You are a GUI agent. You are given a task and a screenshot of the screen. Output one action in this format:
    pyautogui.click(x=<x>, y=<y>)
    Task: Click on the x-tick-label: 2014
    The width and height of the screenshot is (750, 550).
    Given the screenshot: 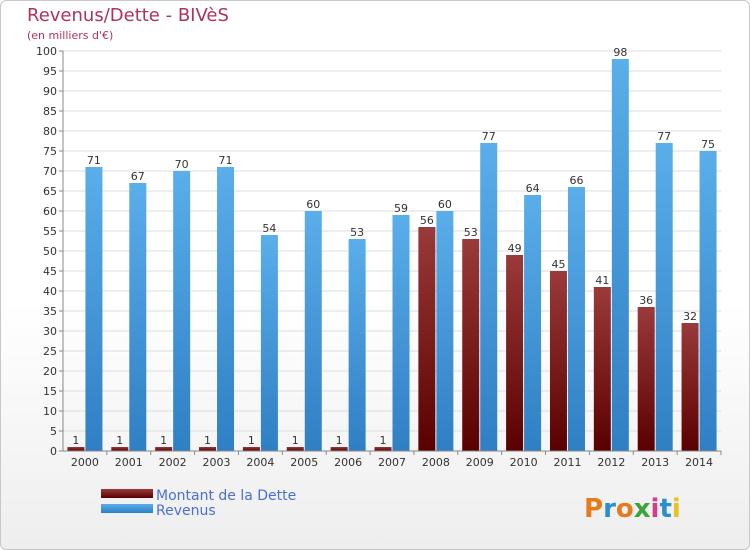 What is the action you would take?
    pyautogui.click(x=699, y=462)
    